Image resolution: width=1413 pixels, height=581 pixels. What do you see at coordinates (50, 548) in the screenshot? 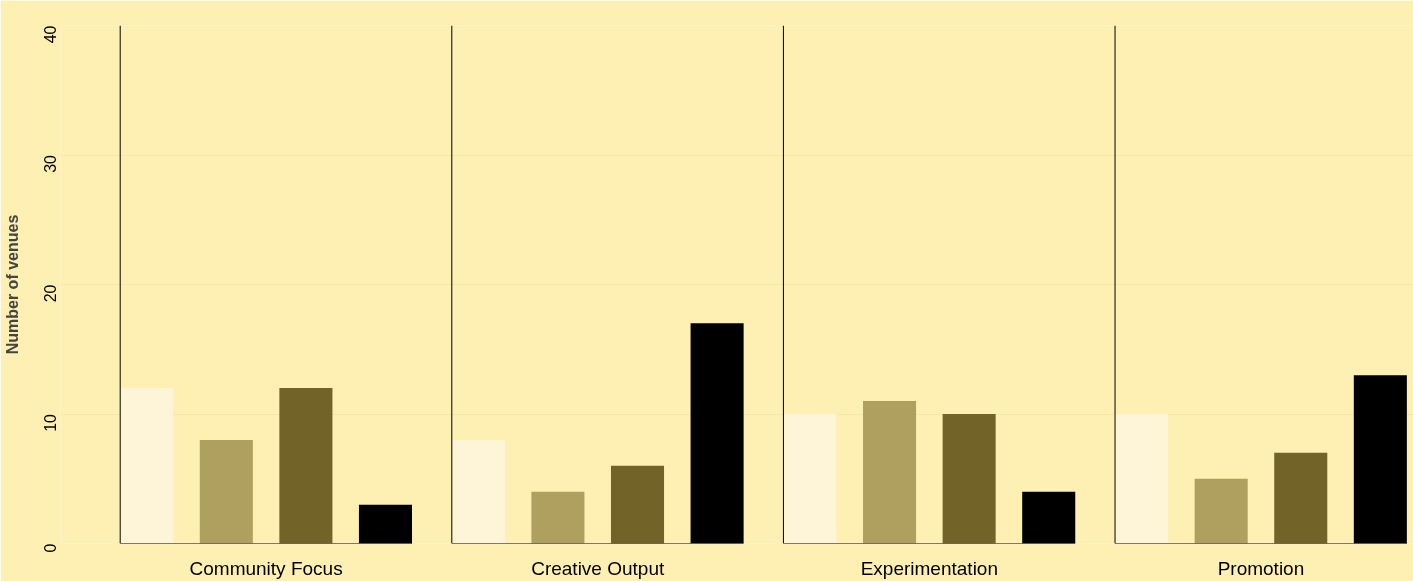
I see `y-tick-label: 0` at bounding box center [50, 548].